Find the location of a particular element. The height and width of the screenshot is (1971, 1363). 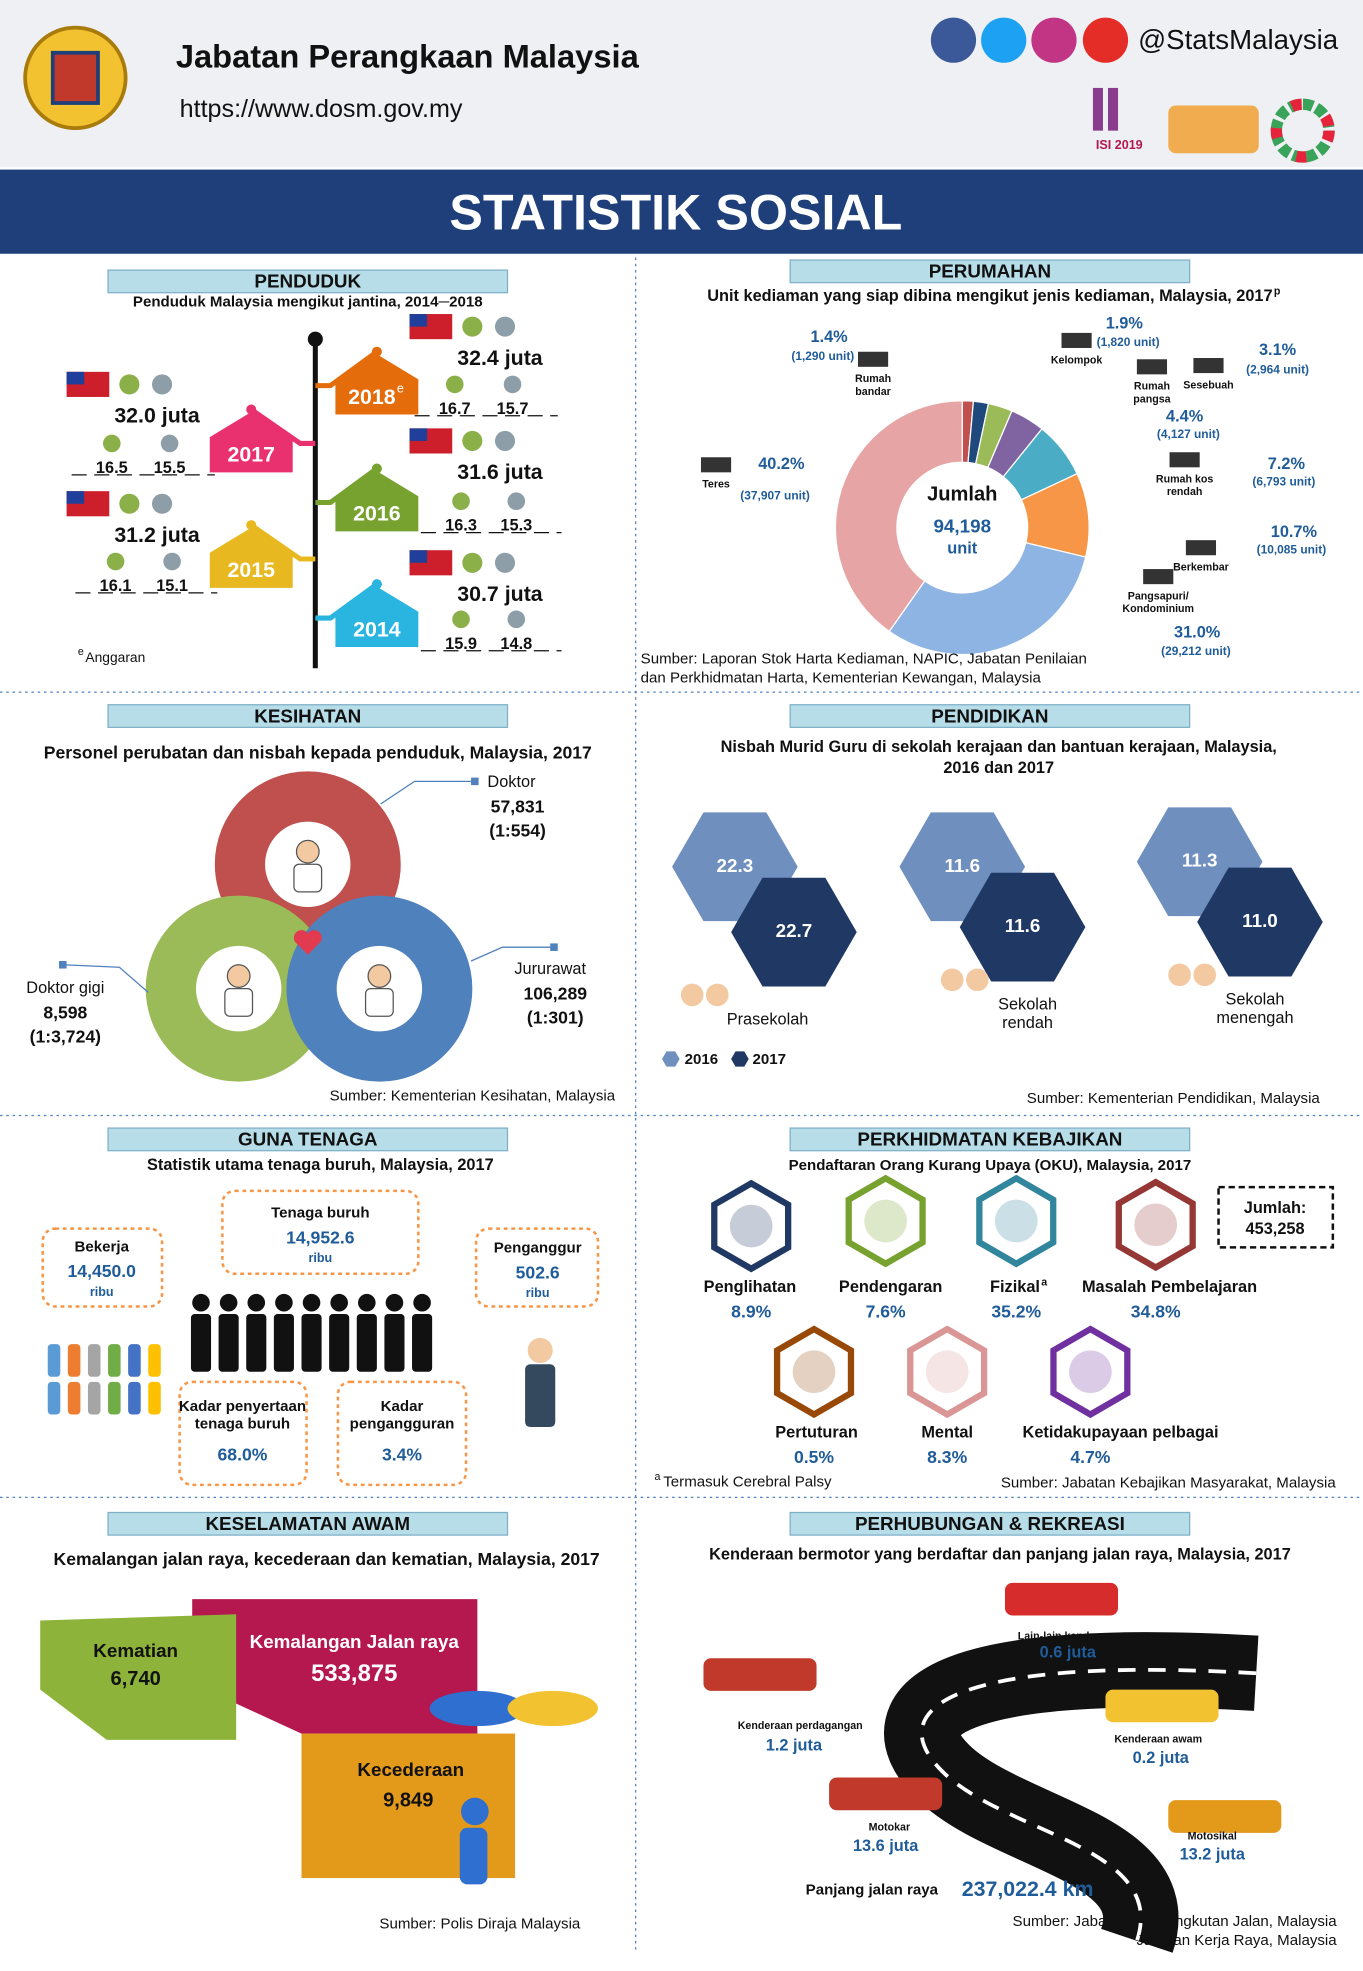

category-name: Masalah Pembelajaran is located at coordinates (1169, 1287).